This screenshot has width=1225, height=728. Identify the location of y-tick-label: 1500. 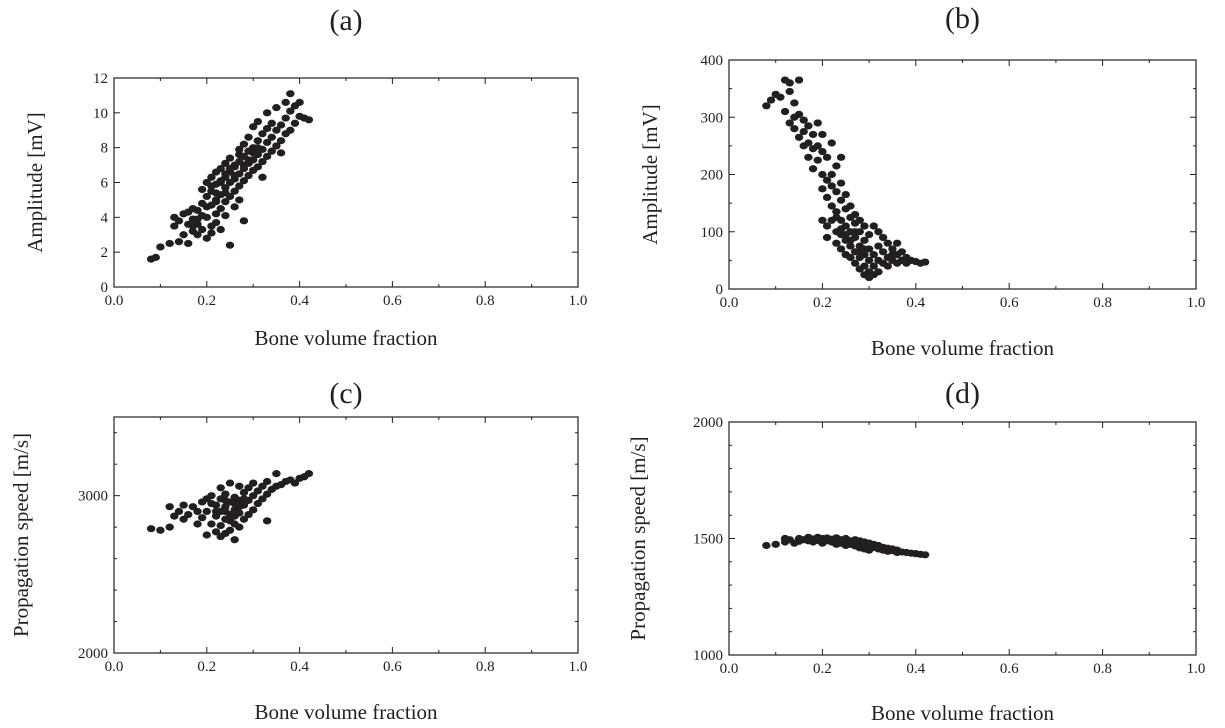
(708, 540).